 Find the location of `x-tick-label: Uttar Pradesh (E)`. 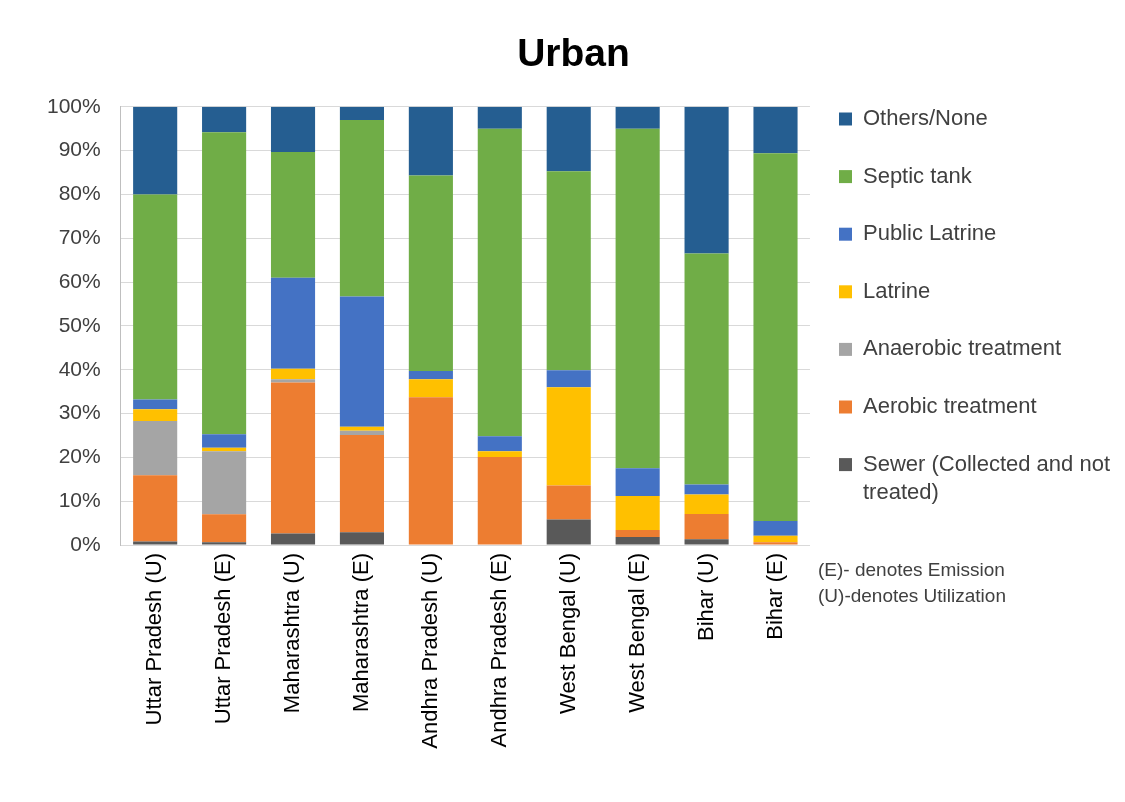

x-tick-label: Uttar Pradesh (E) is located at coordinates (223, 639).